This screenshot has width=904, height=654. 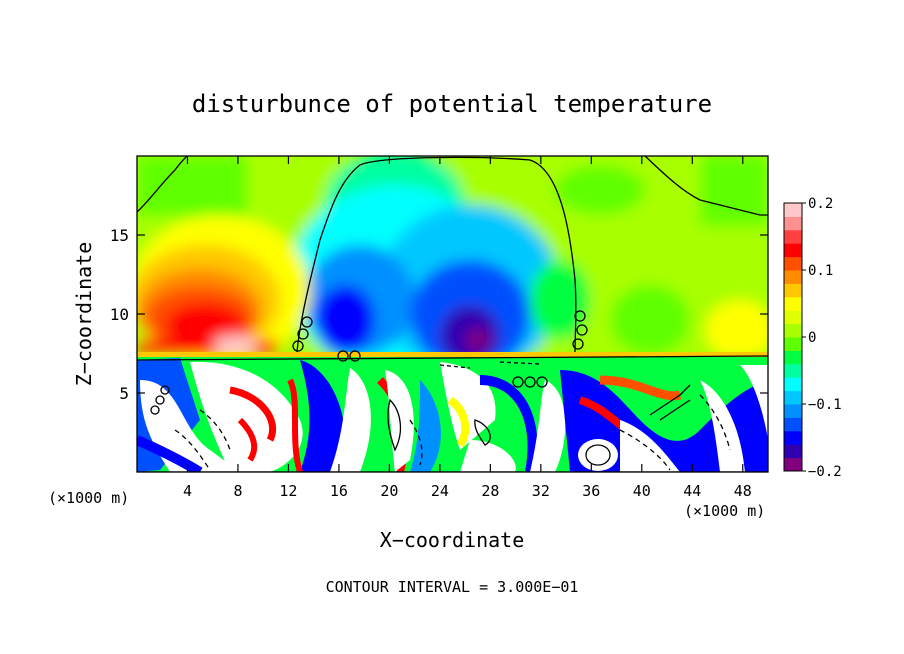 I want to click on contour-interval-note: CONTOUR INTERVAL = 3.000E−01, so click(x=452, y=587).